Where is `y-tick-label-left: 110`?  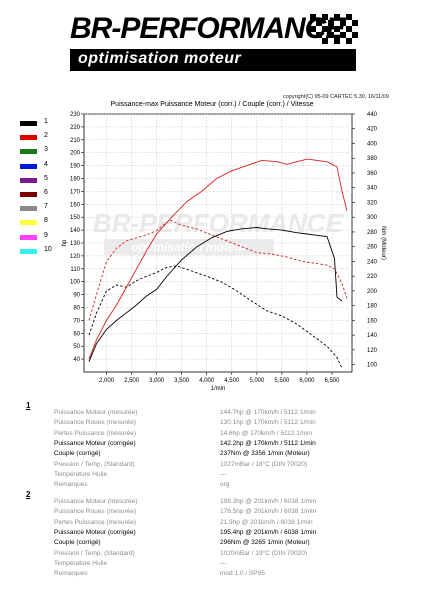
y-tick-label-left: 110 is located at coordinates (75, 270).